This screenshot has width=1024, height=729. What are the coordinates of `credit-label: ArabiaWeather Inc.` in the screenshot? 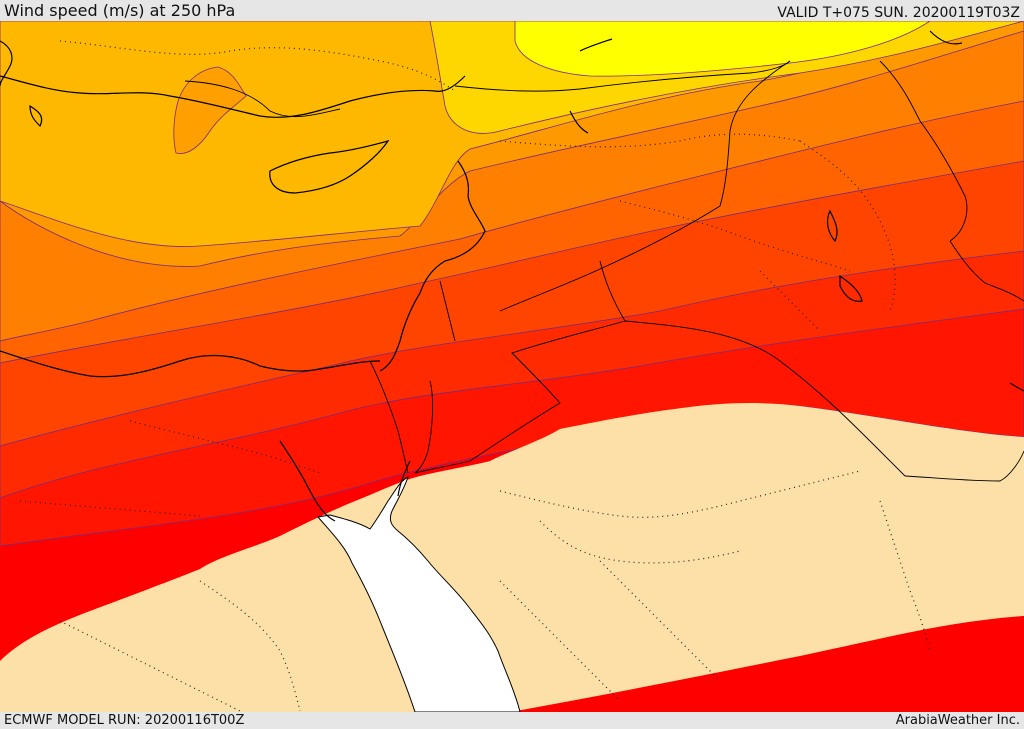 It's located at (957, 720).